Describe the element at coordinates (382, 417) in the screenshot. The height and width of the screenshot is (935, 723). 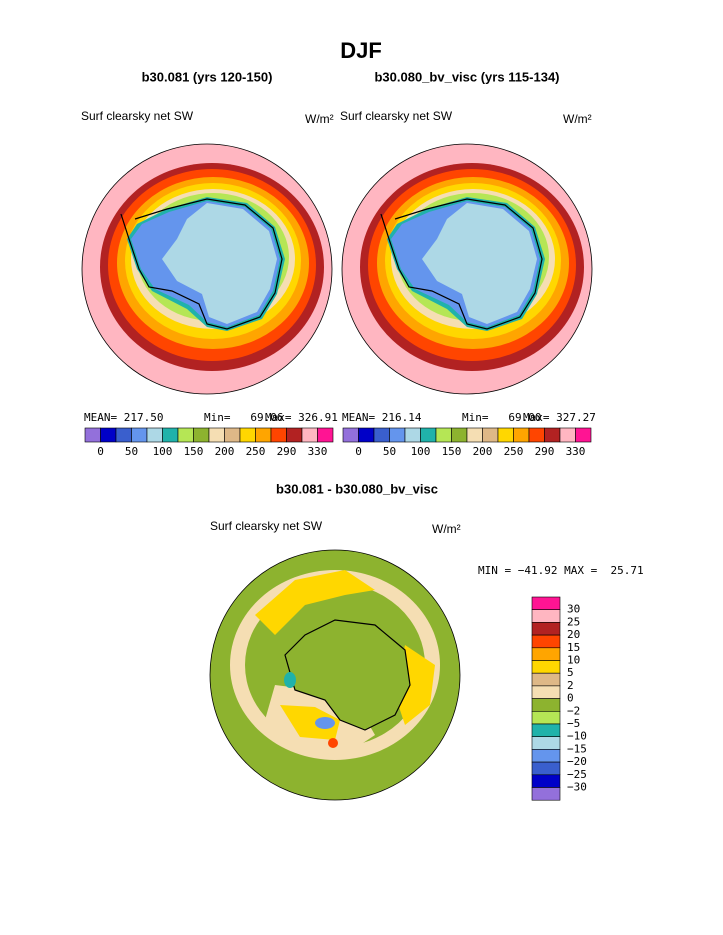
I see `stat: MEAN= 216.14` at that location.